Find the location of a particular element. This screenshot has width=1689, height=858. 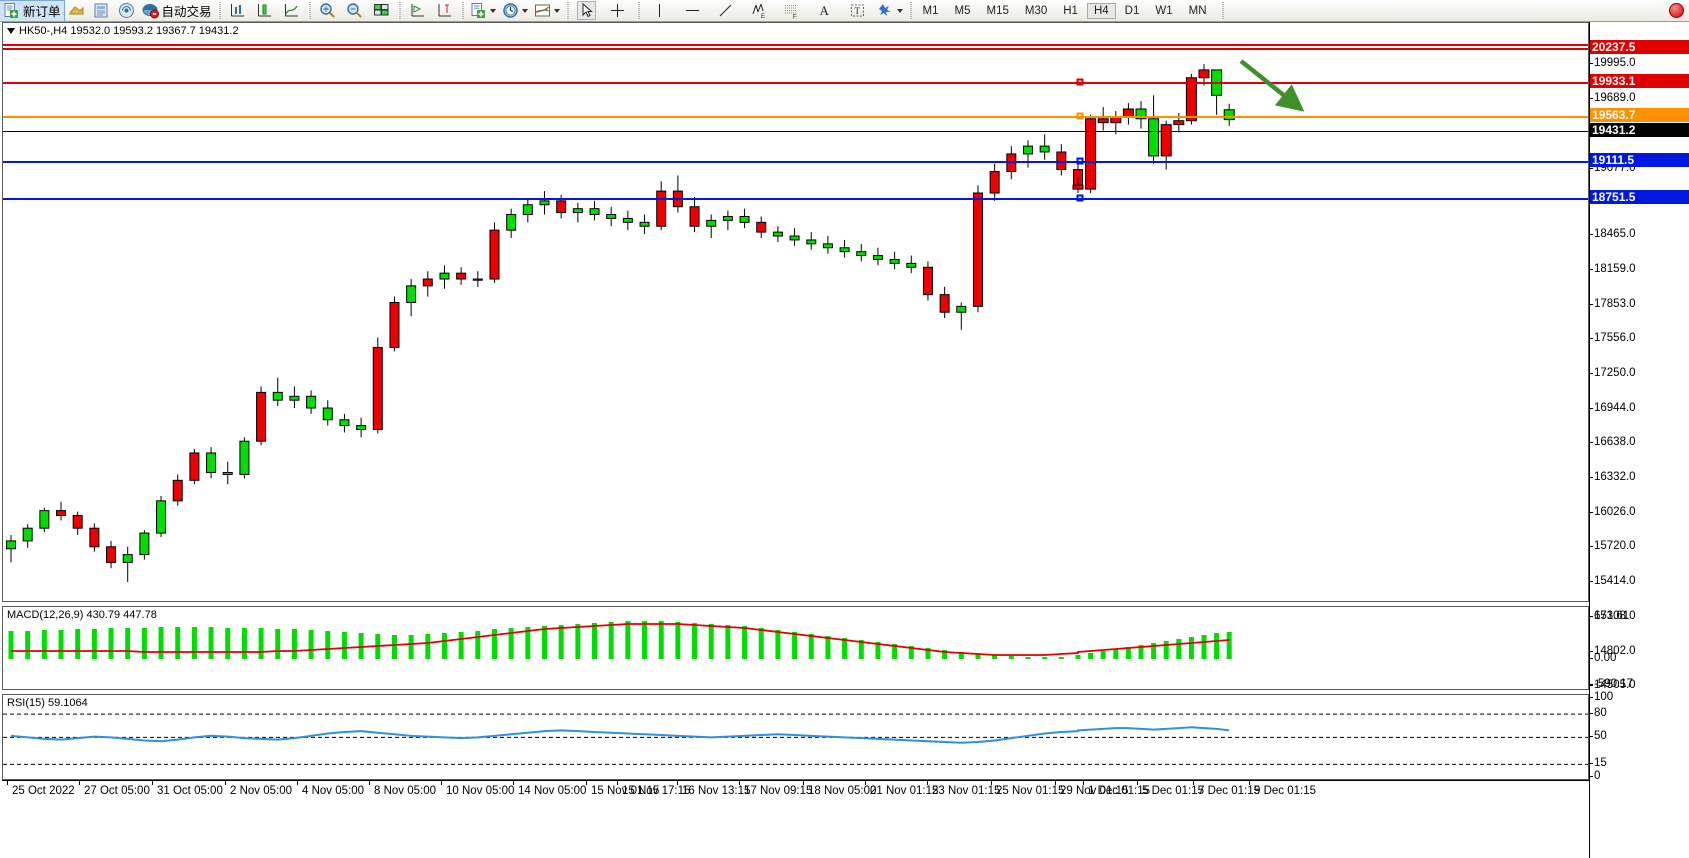

trendline-icon is located at coordinates (725, 10).